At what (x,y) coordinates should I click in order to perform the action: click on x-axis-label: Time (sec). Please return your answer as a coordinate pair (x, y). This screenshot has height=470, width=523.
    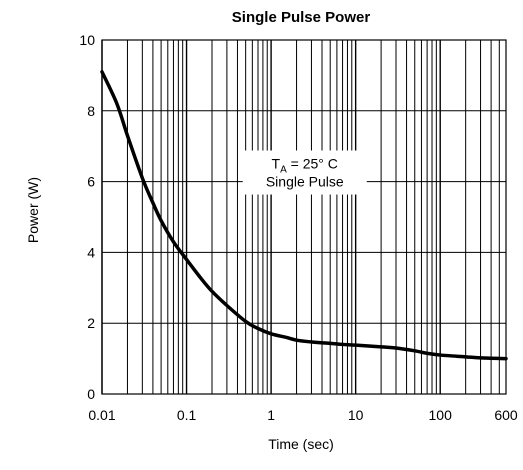
    Looking at the image, I should click on (301, 444).